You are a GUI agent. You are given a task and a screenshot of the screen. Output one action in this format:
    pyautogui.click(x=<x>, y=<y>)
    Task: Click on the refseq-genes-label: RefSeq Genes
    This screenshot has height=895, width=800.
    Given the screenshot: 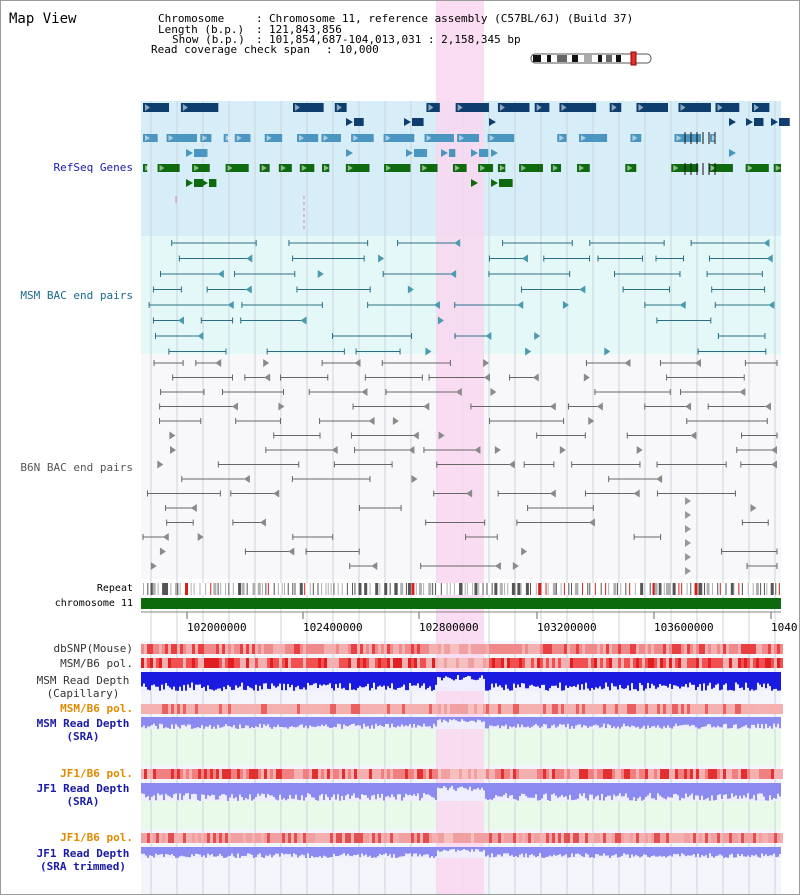 What is the action you would take?
    pyautogui.click(x=93, y=167)
    